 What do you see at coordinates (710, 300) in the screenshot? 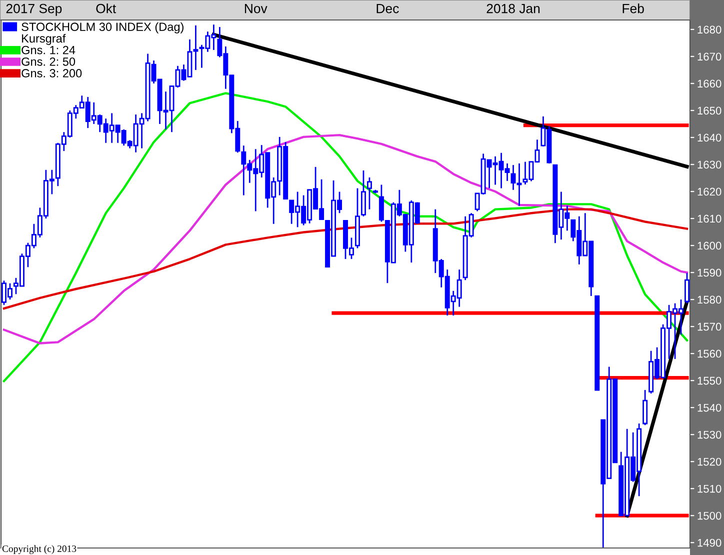
I see `y-tick-label: 1580` at bounding box center [710, 300].